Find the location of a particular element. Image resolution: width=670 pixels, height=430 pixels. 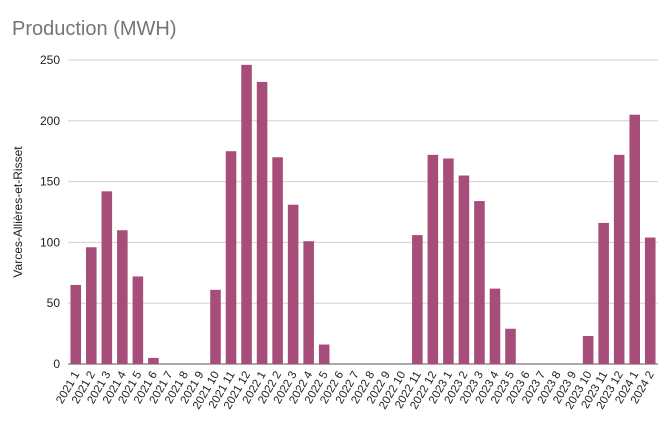

y-tick-label: 100 is located at coordinates (50, 242).